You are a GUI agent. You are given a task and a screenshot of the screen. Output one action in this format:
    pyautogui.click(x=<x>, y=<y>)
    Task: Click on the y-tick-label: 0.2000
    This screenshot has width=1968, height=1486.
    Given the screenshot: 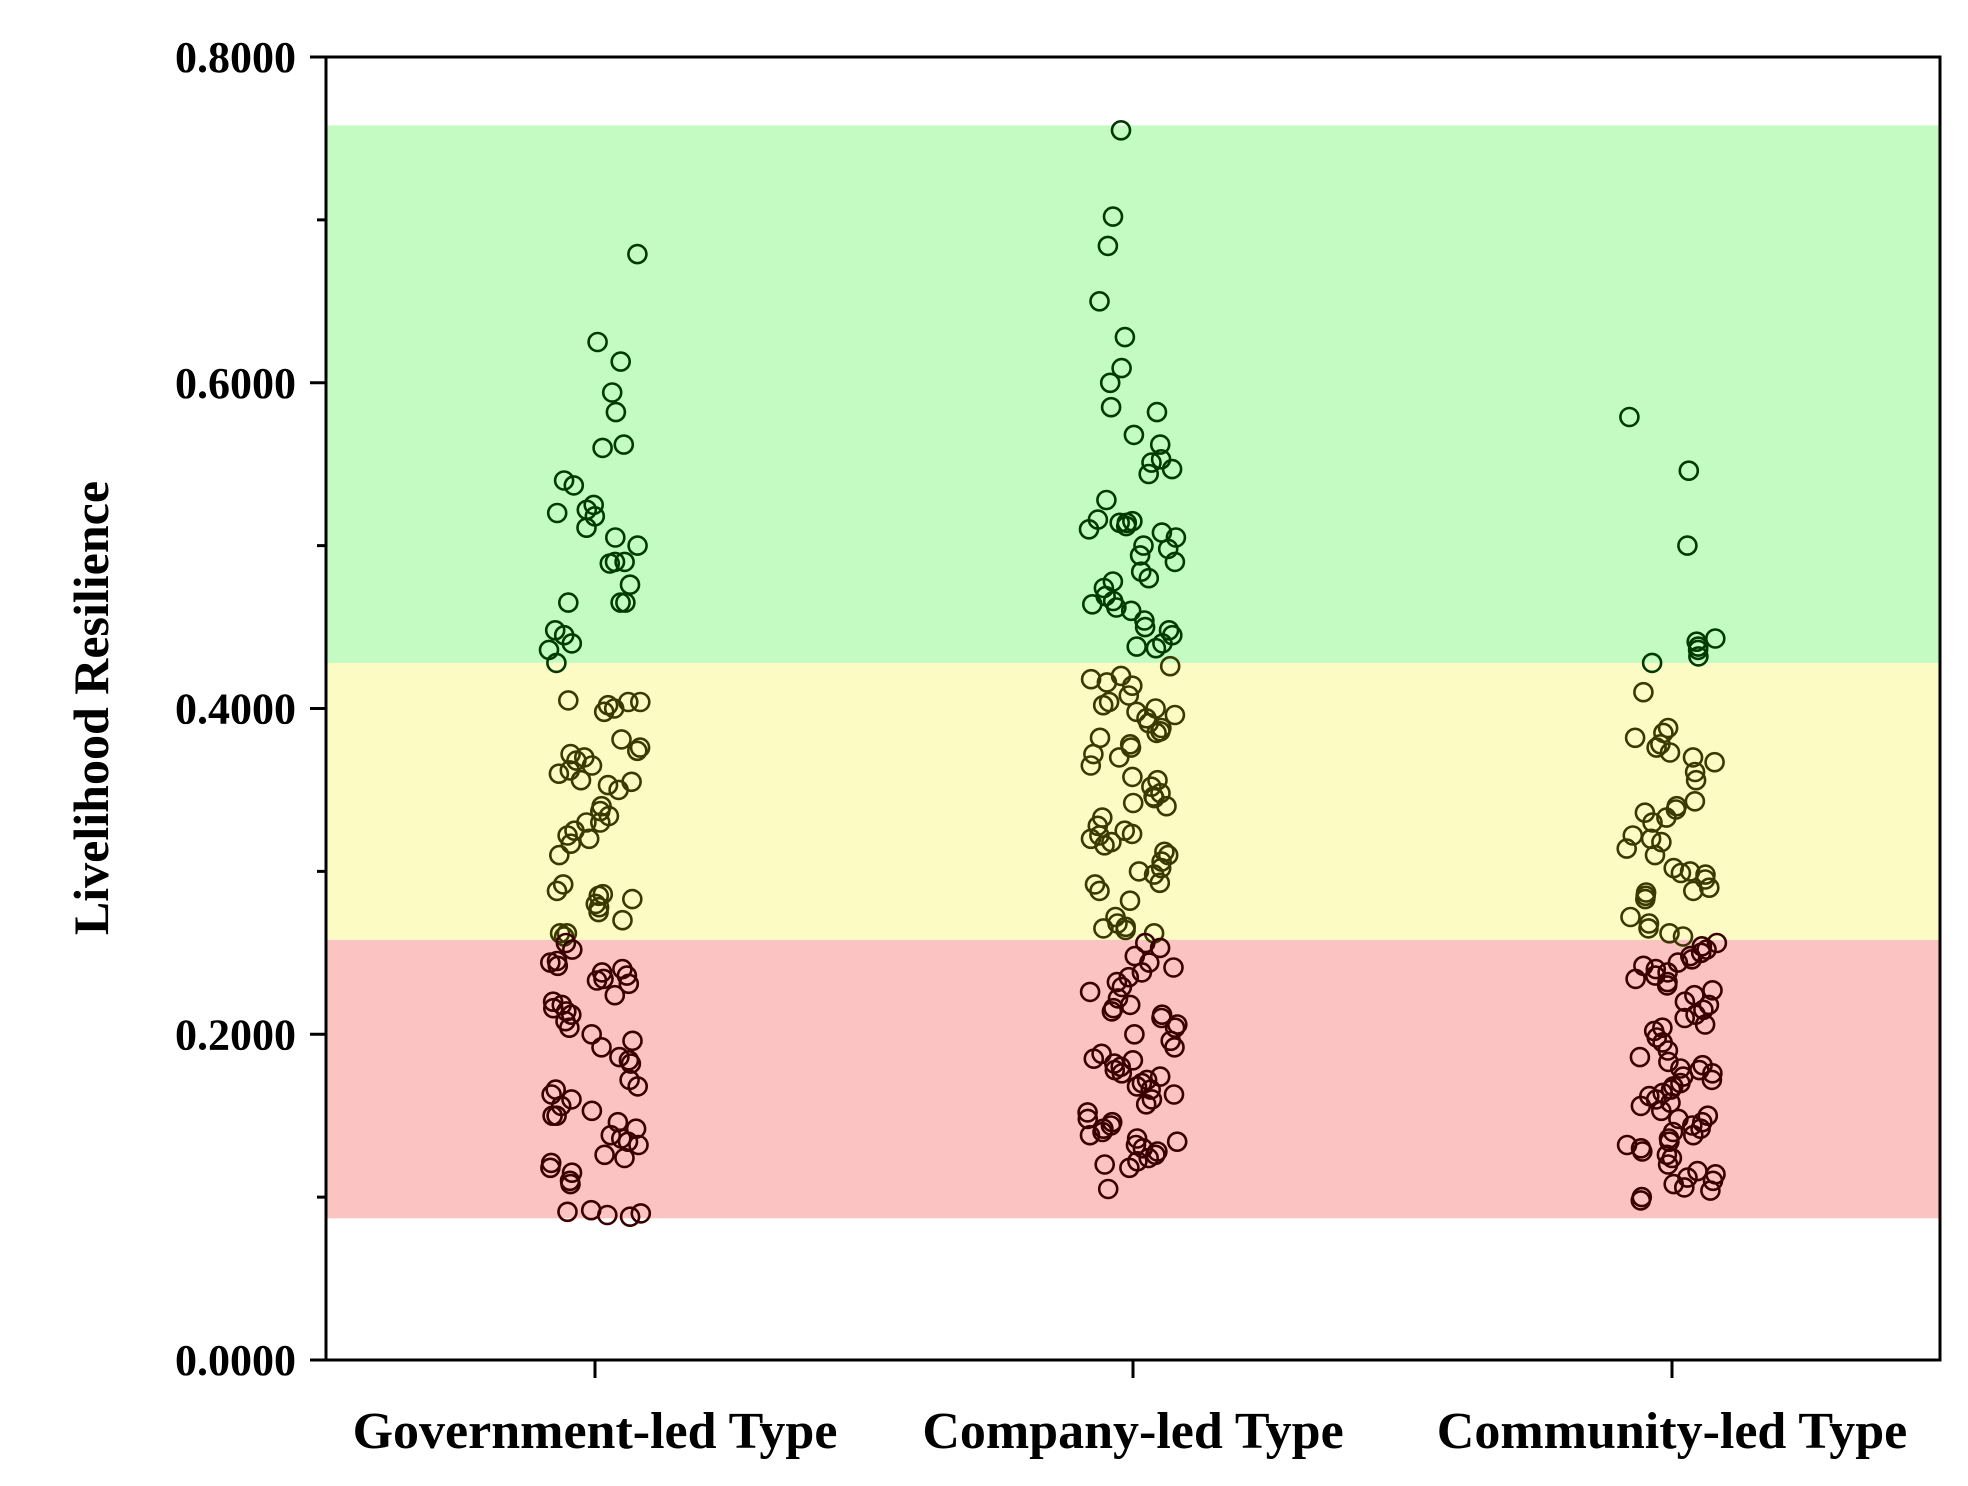 What is the action you would take?
    pyautogui.click(x=235, y=1034)
    